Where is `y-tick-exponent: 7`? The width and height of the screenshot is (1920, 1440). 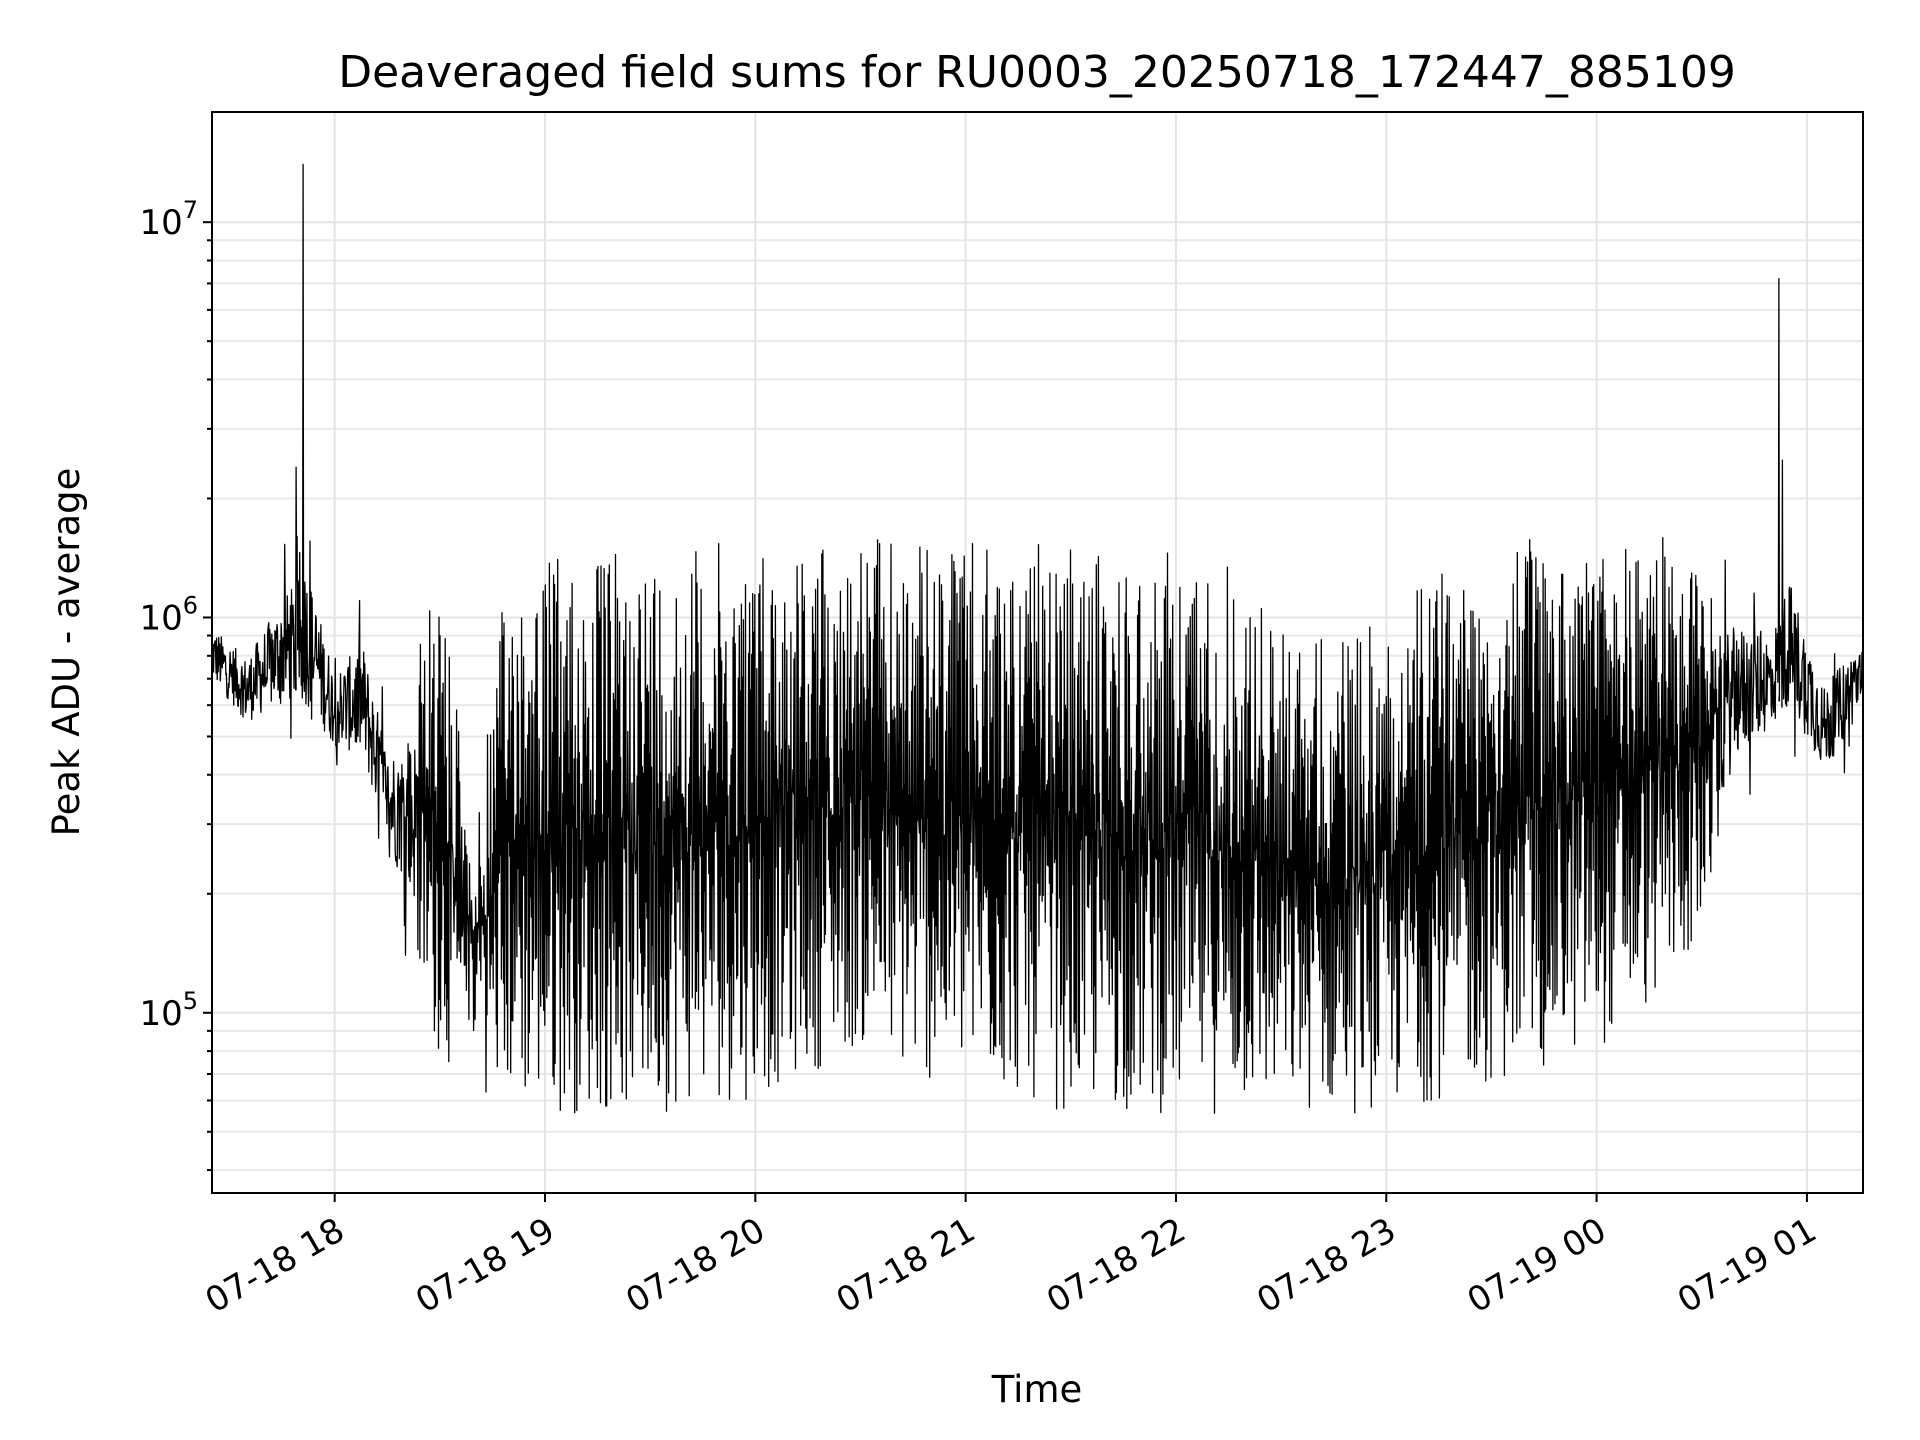
y-tick-exponent: 7 is located at coordinates (190, 210).